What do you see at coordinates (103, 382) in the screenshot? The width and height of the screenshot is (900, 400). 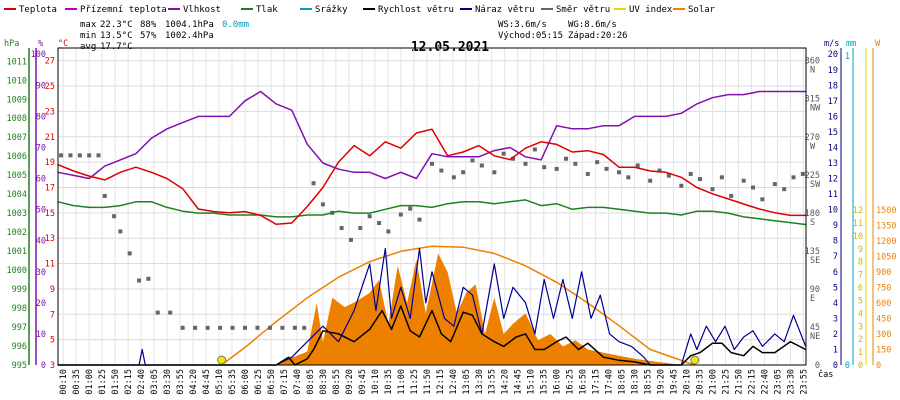 I see `x-tick-label: 01:25` at bounding box center [103, 382].